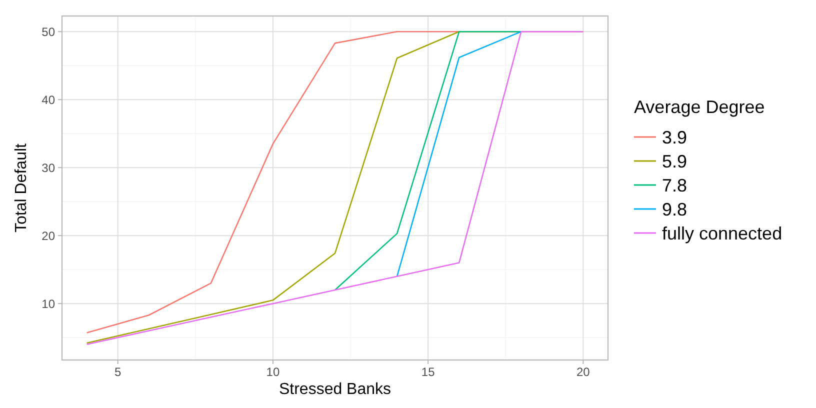 The image size is (816, 408). Describe the element at coordinates (428, 372) in the screenshot. I see `x-tick-label: 15` at that location.